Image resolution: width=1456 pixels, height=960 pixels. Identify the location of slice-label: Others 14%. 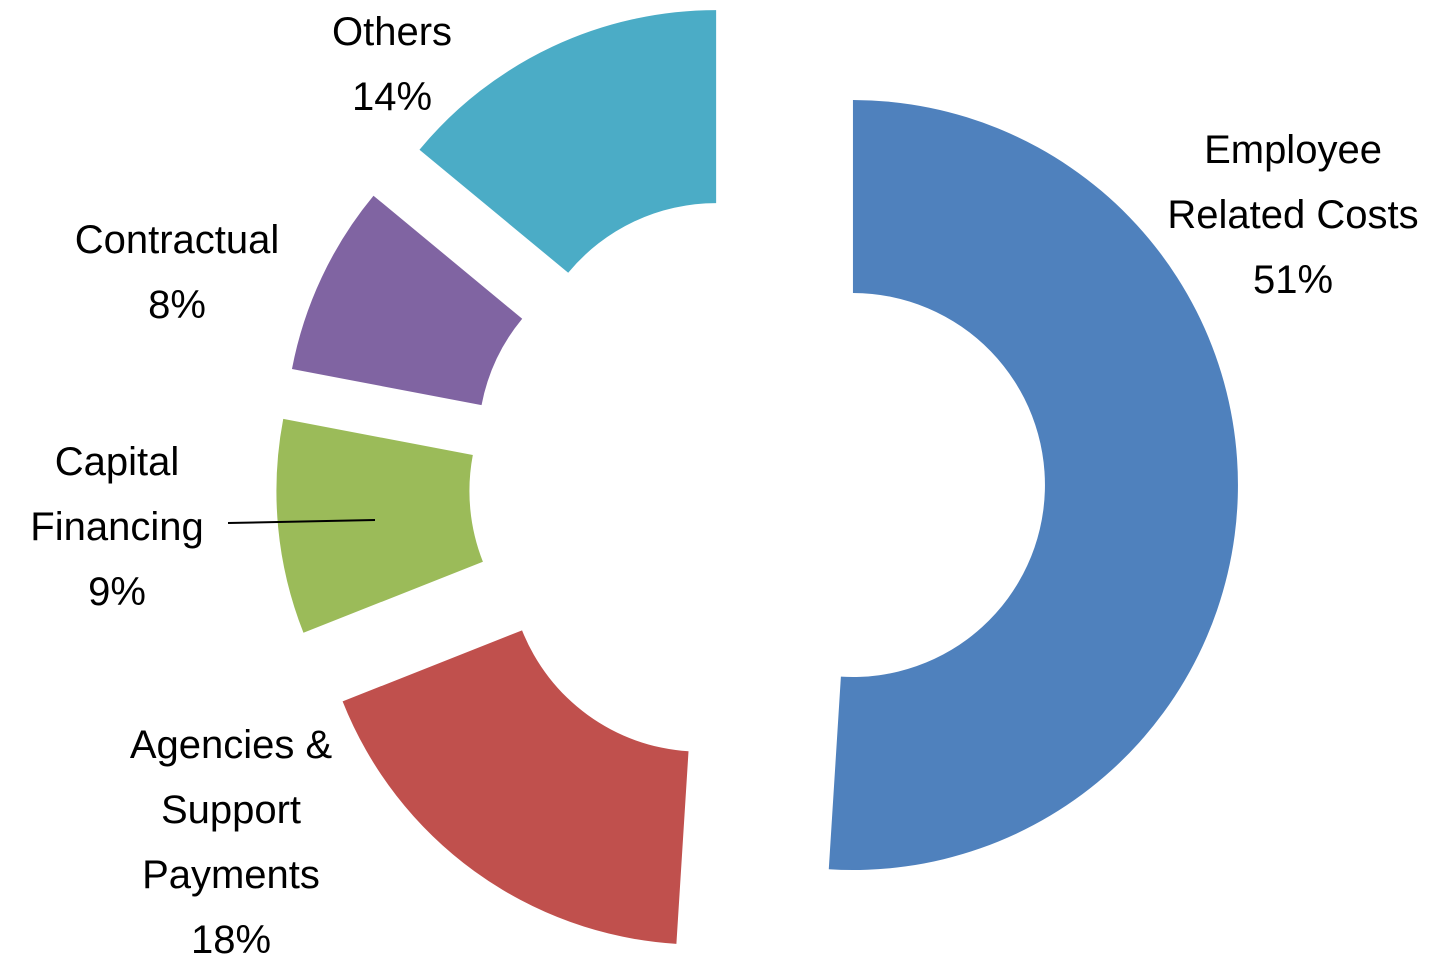
(392, 65).